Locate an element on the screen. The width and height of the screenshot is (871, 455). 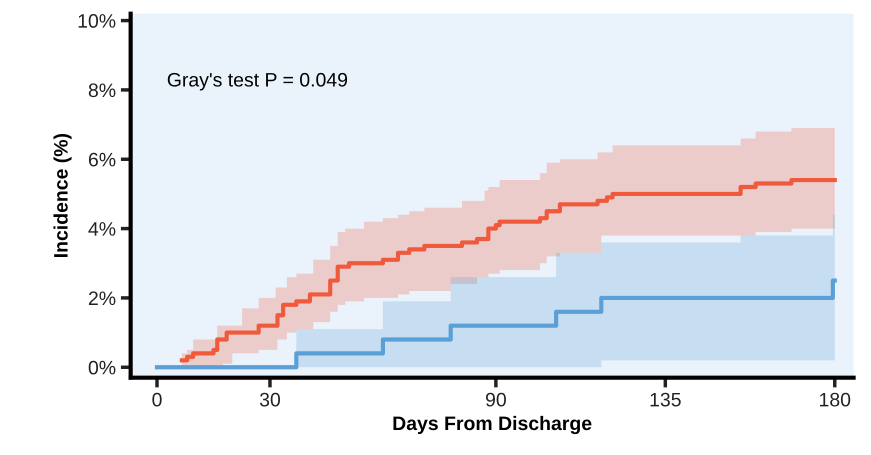
y-tick-label: 4% is located at coordinates (102, 229).